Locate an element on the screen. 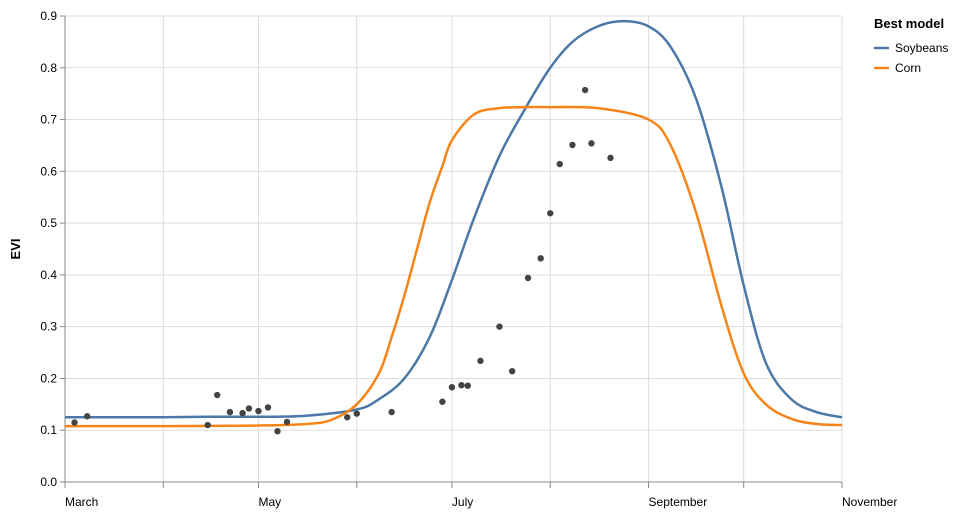  x-axis: March May July September November is located at coordinates (480, 495).